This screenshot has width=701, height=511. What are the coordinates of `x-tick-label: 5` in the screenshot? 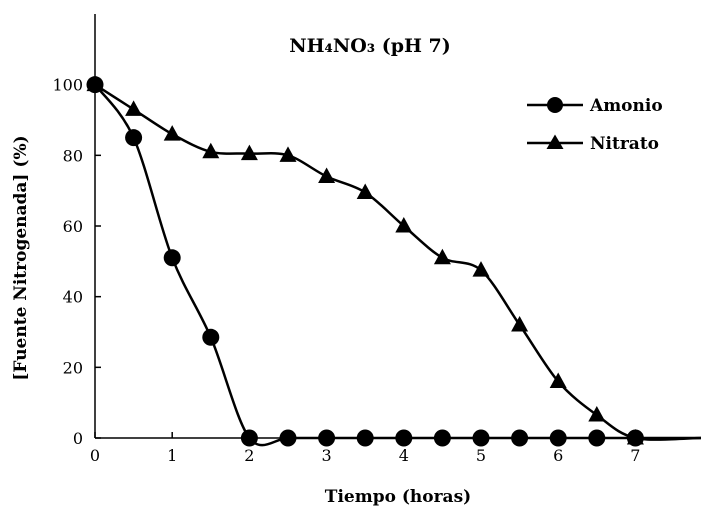 It's located at (481, 455).